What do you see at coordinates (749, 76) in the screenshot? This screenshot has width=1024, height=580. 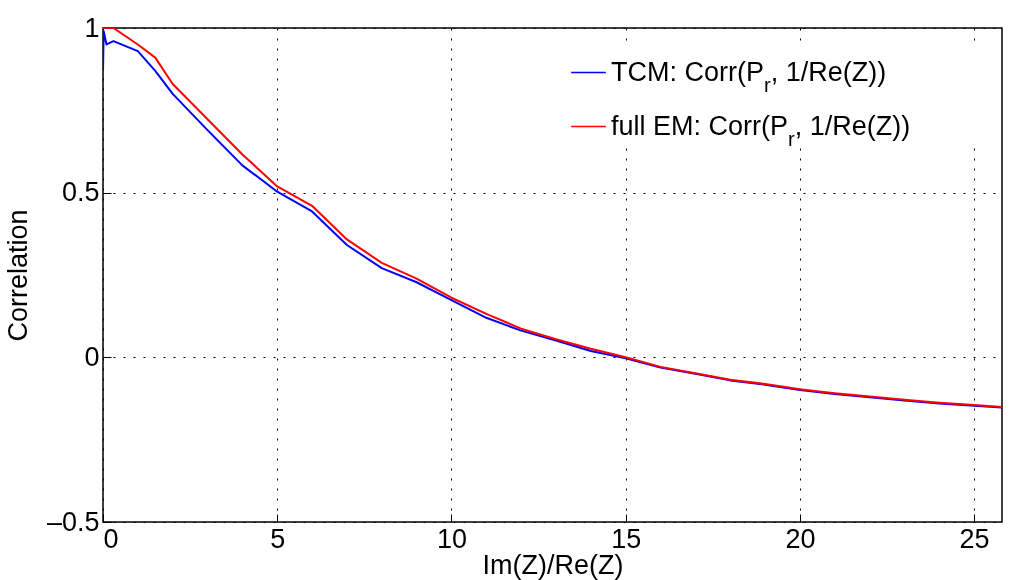 I see `legend-label: TCM: Corr(P$_{r}$, 1/Re(Z))` at bounding box center [749, 76].